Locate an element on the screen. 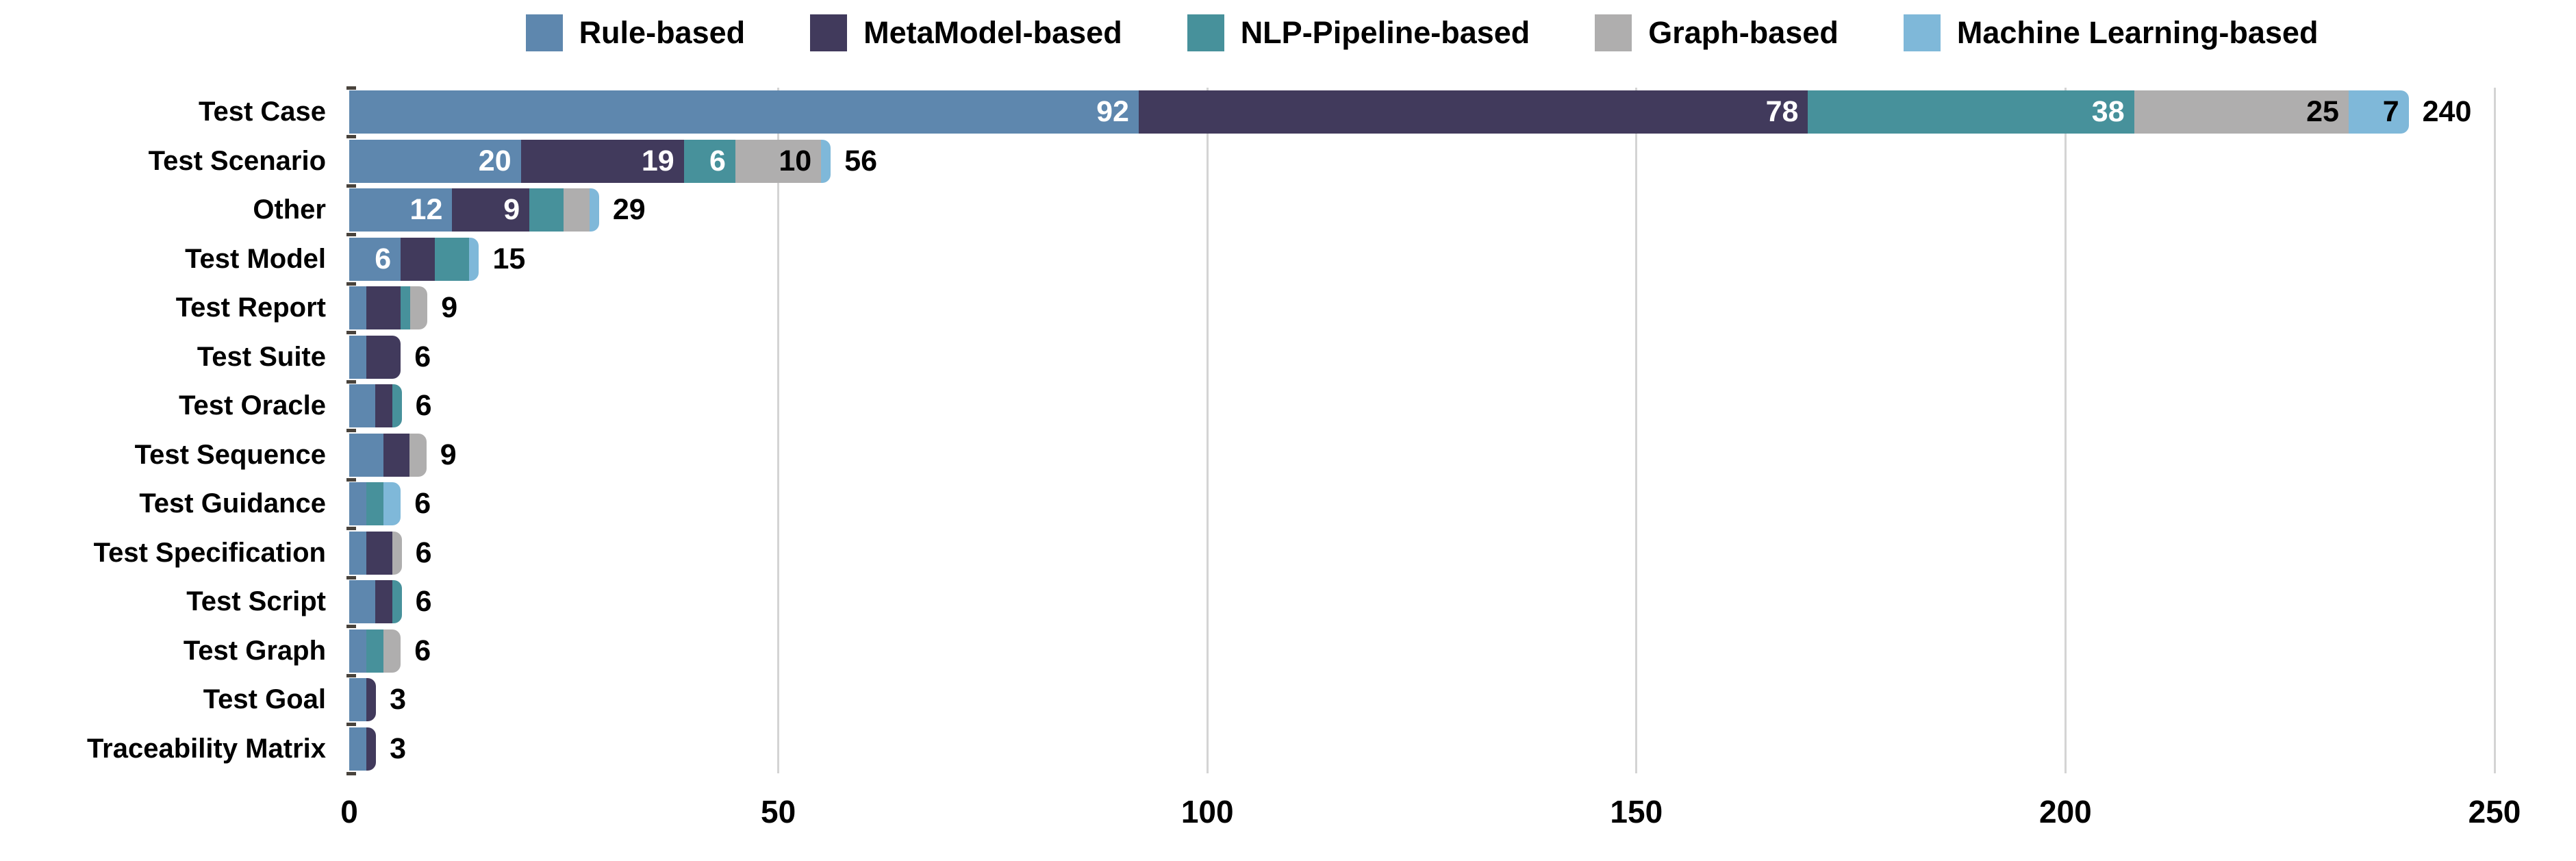 This screenshot has height=861, width=2576. category-label: Test Model is located at coordinates (256, 258).